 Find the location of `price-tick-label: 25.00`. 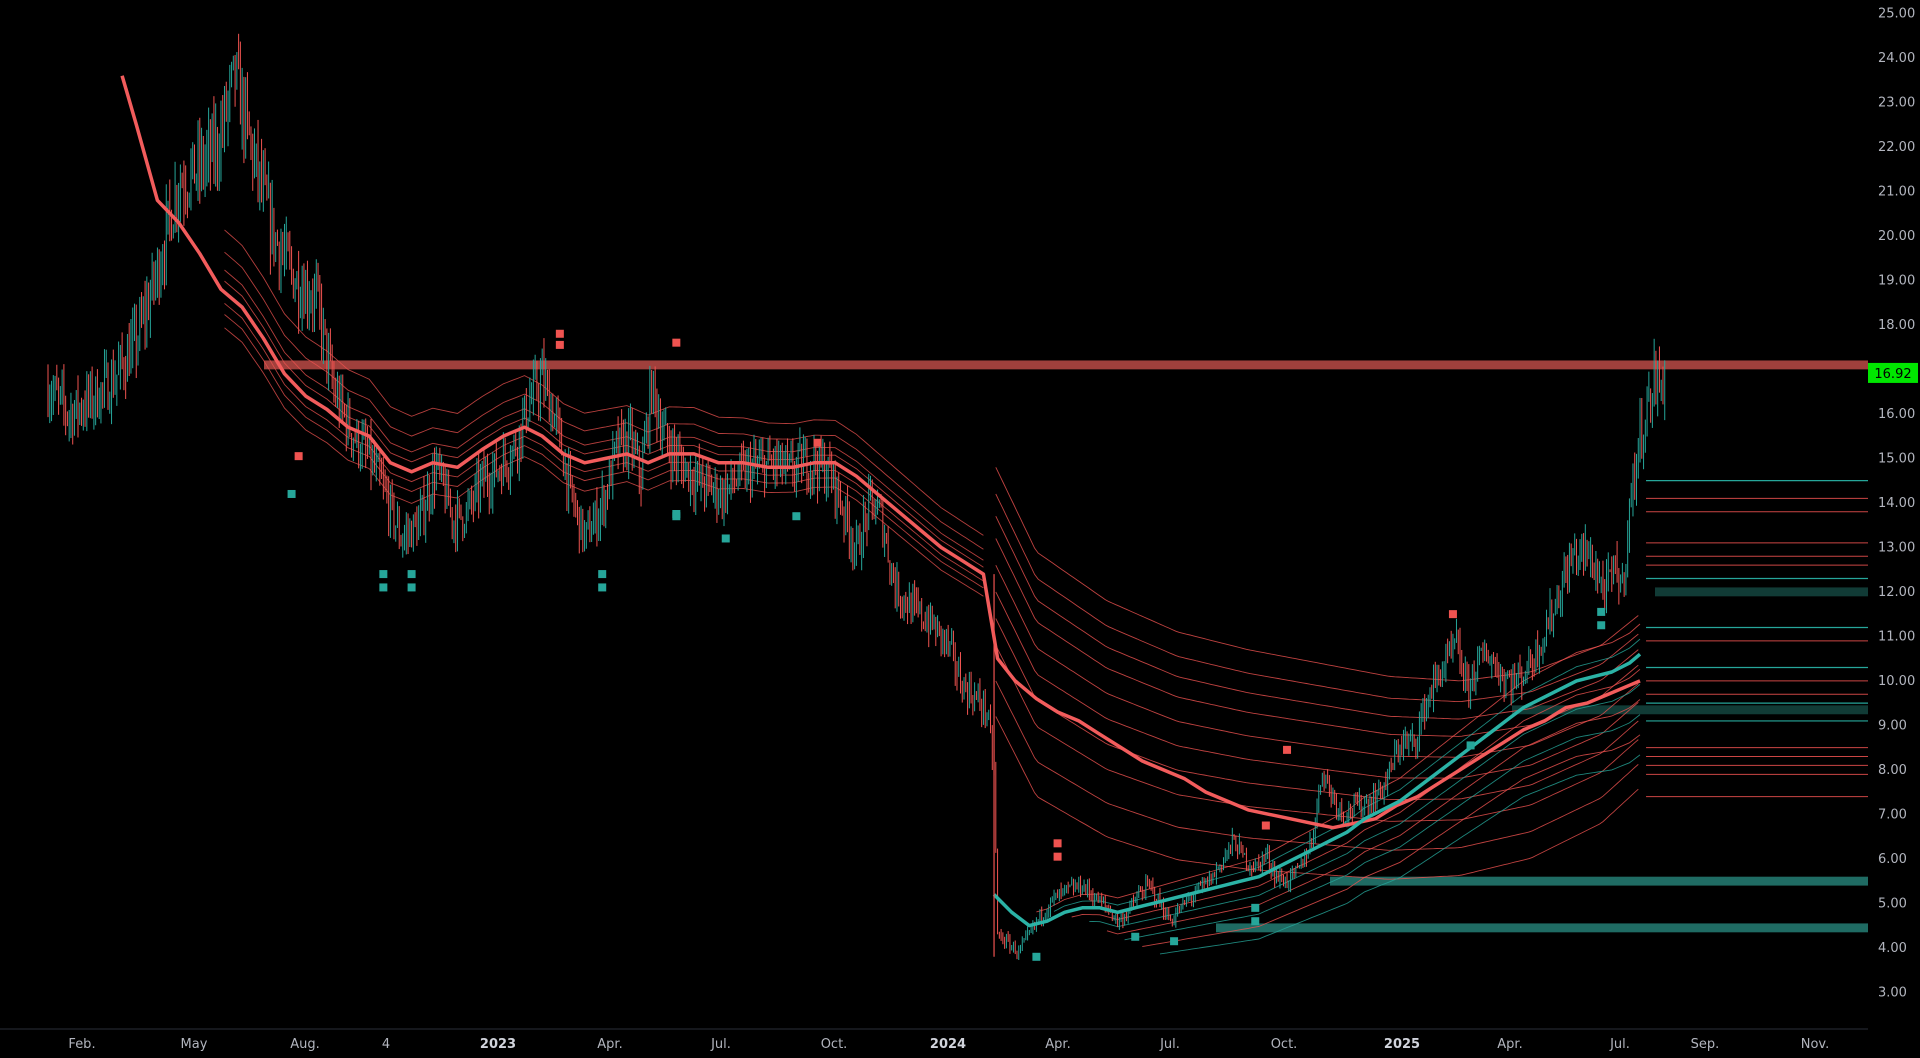

price-tick-label: 25.00 is located at coordinates (1896, 13).